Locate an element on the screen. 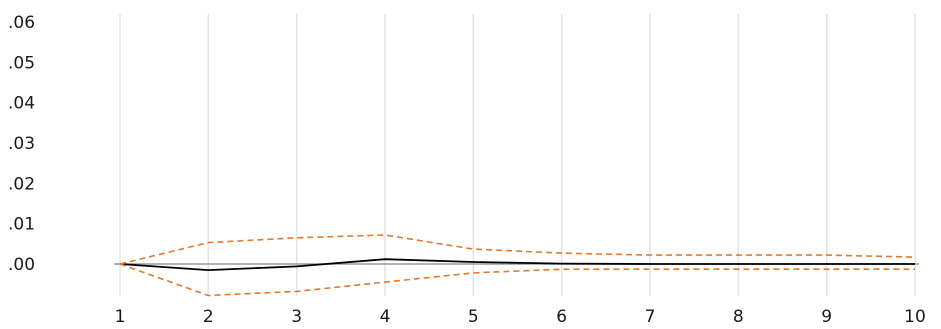 This screenshot has height=329, width=941. y-tick-labels: .06 .05 .04 .03 .02 .01 .00 is located at coordinates (21, 144).